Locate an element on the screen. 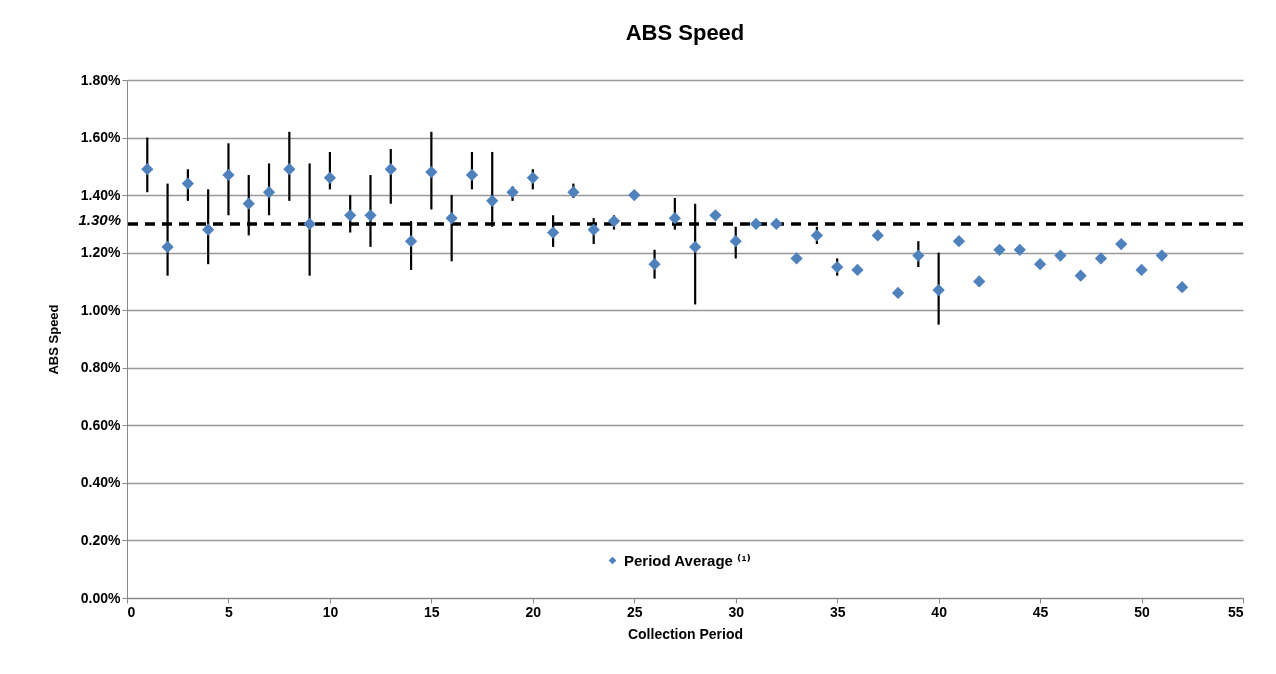 This screenshot has width=1276, height=674. legend-label: Period Average ⁽¹⁾ is located at coordinates (687, 560).